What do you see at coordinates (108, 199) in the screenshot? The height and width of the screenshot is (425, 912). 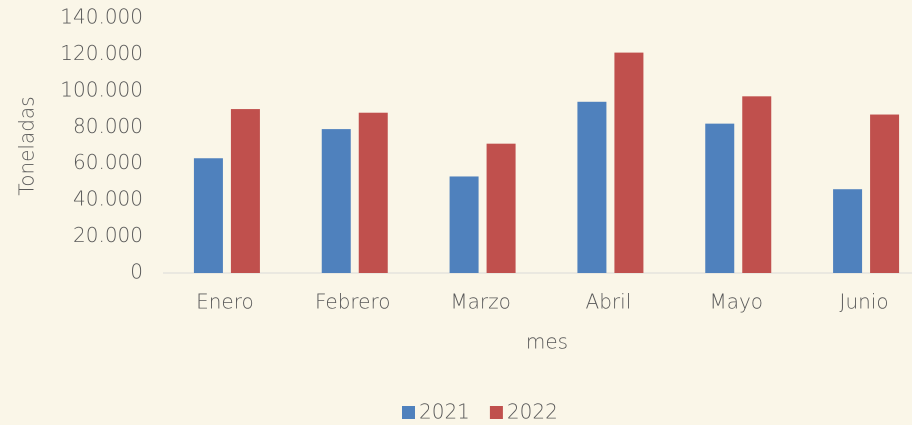 I see `y-tick-label: 40.000` at bounding box center [108, 199].